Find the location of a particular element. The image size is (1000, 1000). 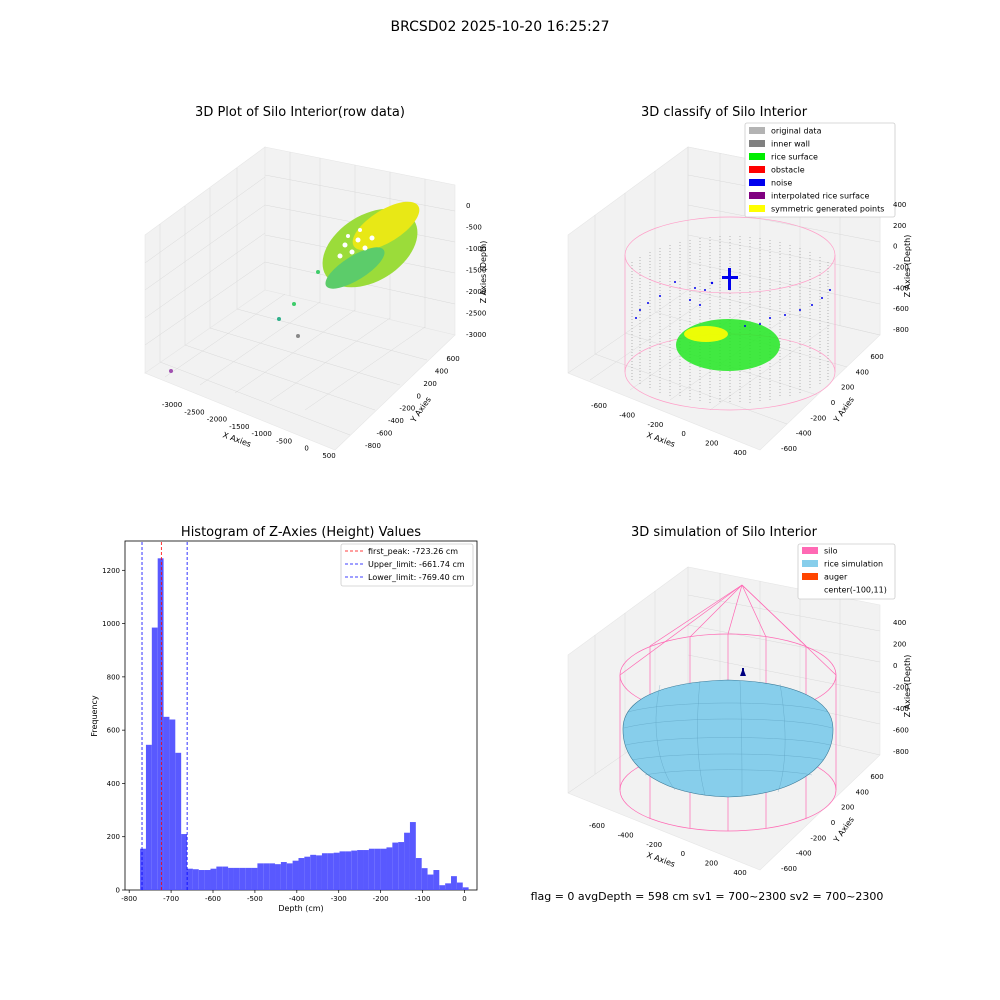

panel-classify-z-label: Z Axies (Depth) is located at coordinates (907, 266).